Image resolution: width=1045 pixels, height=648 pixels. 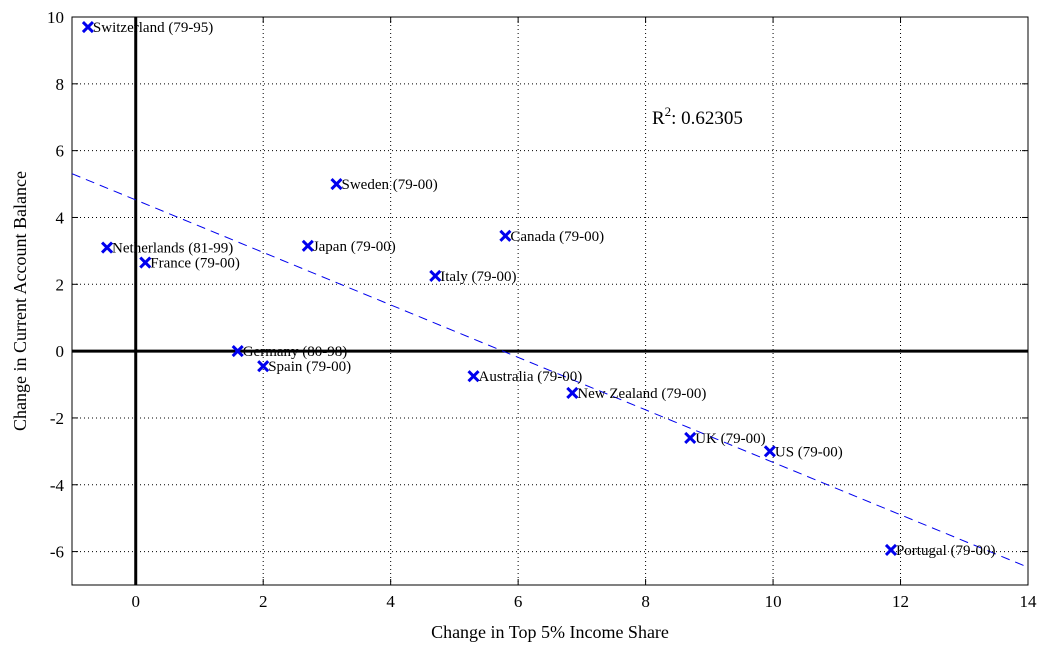 I want to click on y-tick-label: 2, so click(x=60, y=284).